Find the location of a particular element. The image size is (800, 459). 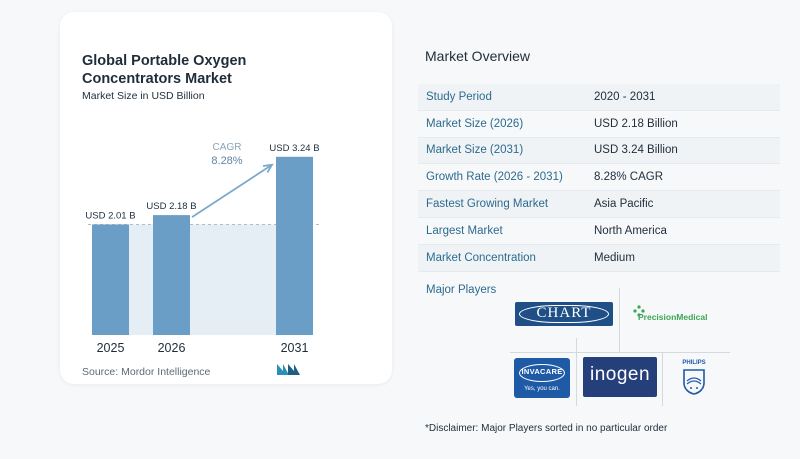

invacare-ring is located at coordinates (542, 373).